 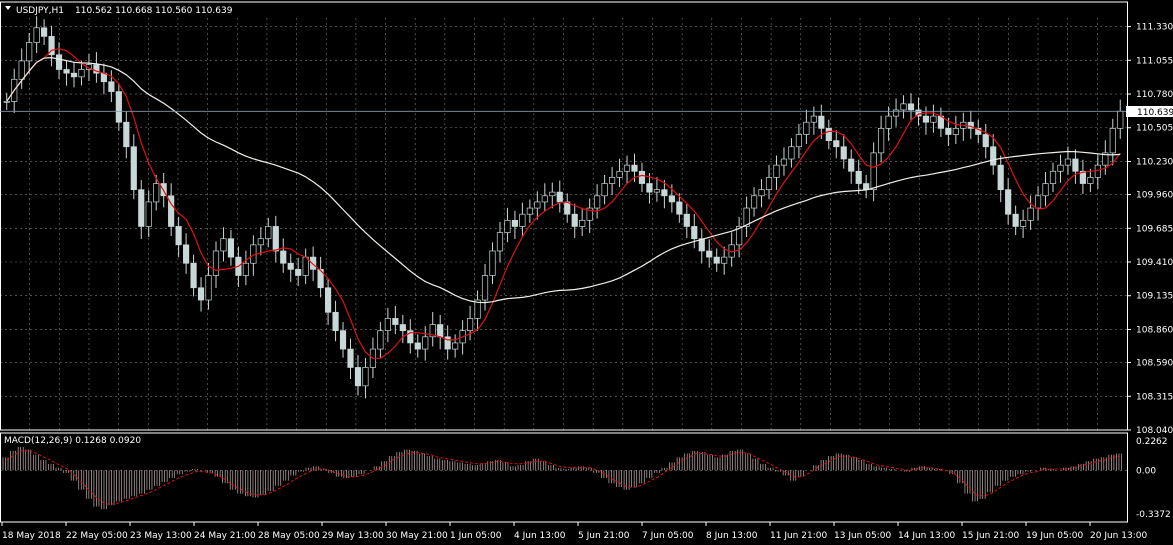 I want to click on y-tick-label: 109.410, so click(x=1154, y=263).